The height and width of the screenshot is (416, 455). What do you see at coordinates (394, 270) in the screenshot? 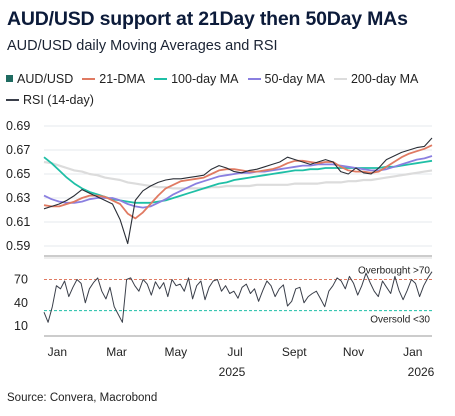
I see `rsi-threshold-label-0: Overbought >70` at bounding box center [394, 270].